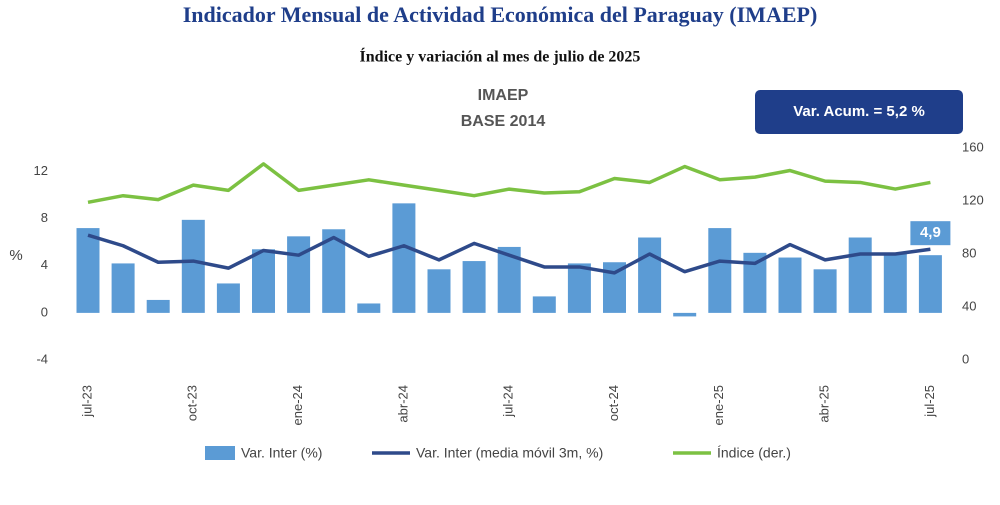 The width and height of the screenshot is (1000, 505). Describe the element at coordinates (508, 401) in the screenshot. I see `x-tick-label: jul-24` at that location.